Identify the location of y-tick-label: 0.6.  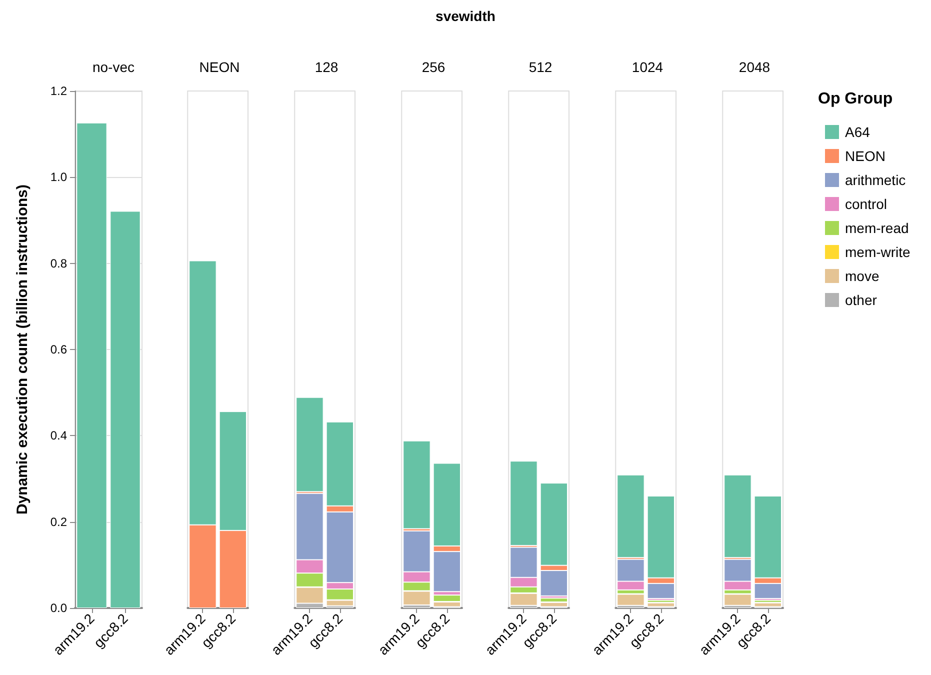
(59, 349).